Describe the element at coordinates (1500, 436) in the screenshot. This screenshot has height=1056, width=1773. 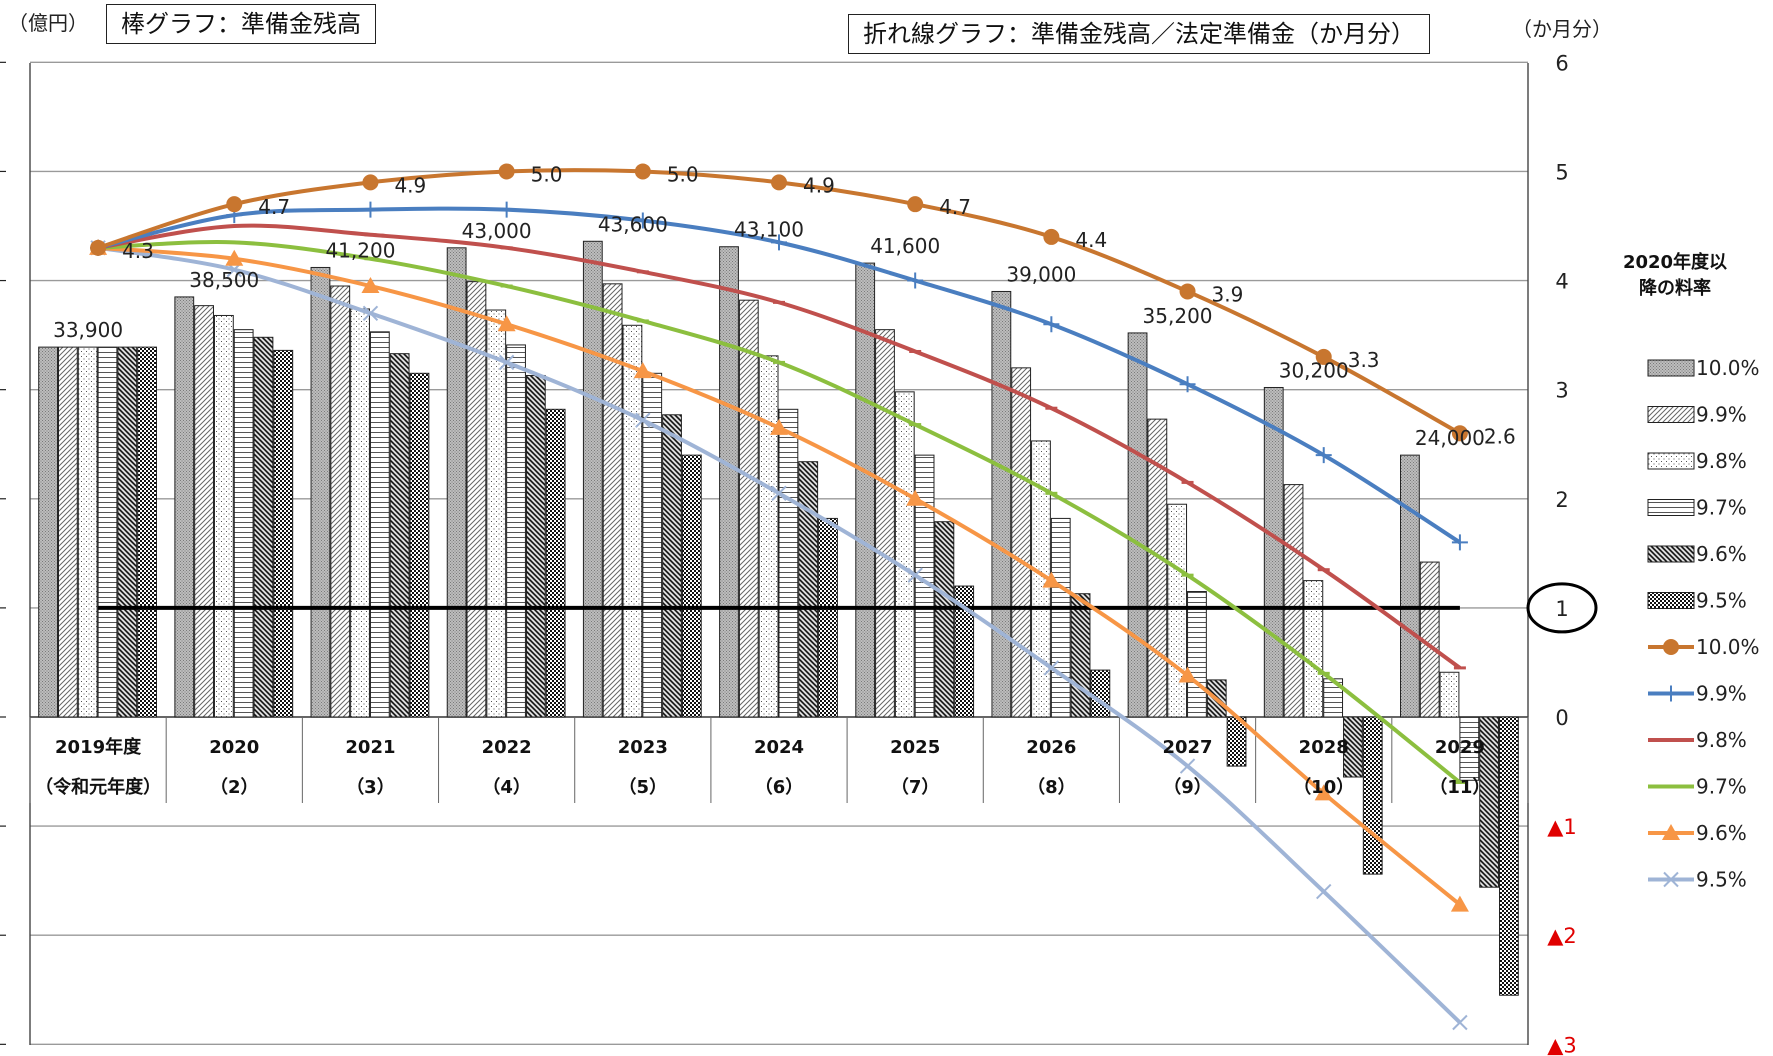
I see `line-value-label: 2.6` at that location.